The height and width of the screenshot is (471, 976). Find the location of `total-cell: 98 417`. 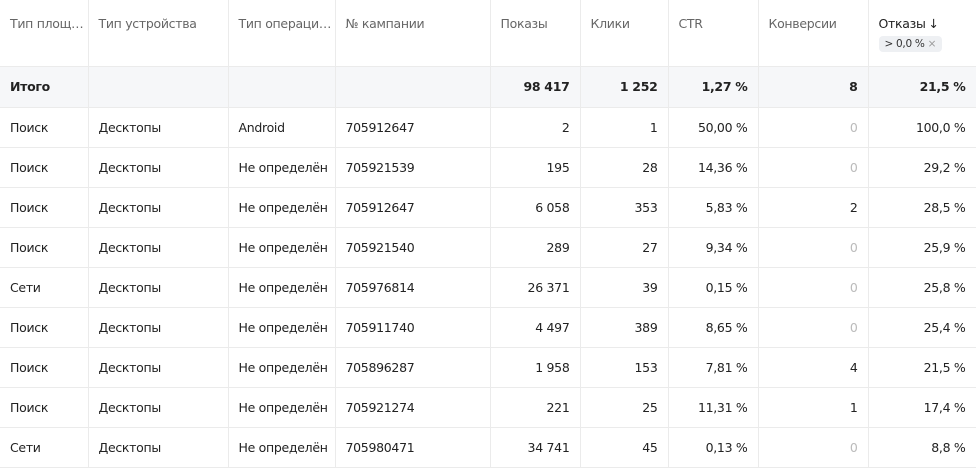

total-cell: 98 417 is located at coordinates (535, 87).